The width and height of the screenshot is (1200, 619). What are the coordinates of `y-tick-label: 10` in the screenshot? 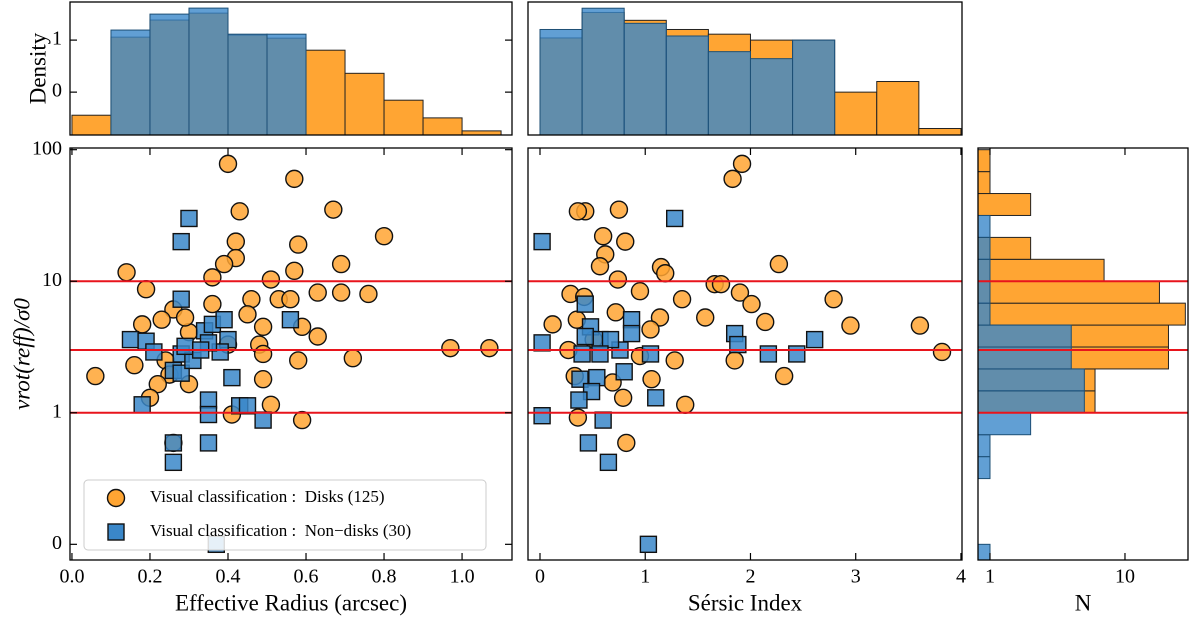 It's located at (52, 280).